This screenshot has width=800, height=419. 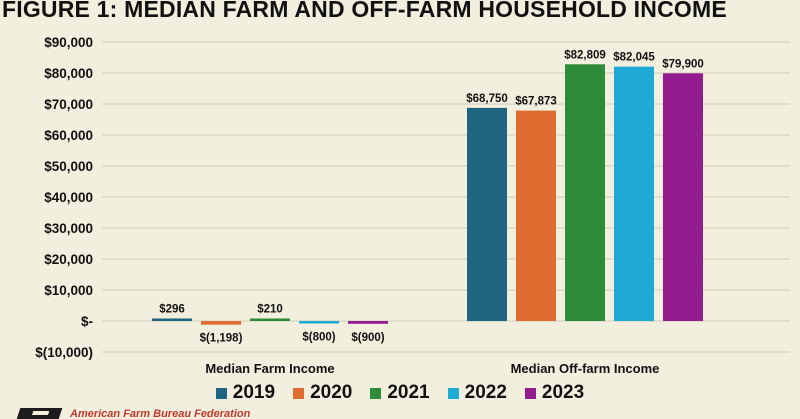 I want to click on y-tick-label: $90,000, so click(x=68, y=42).